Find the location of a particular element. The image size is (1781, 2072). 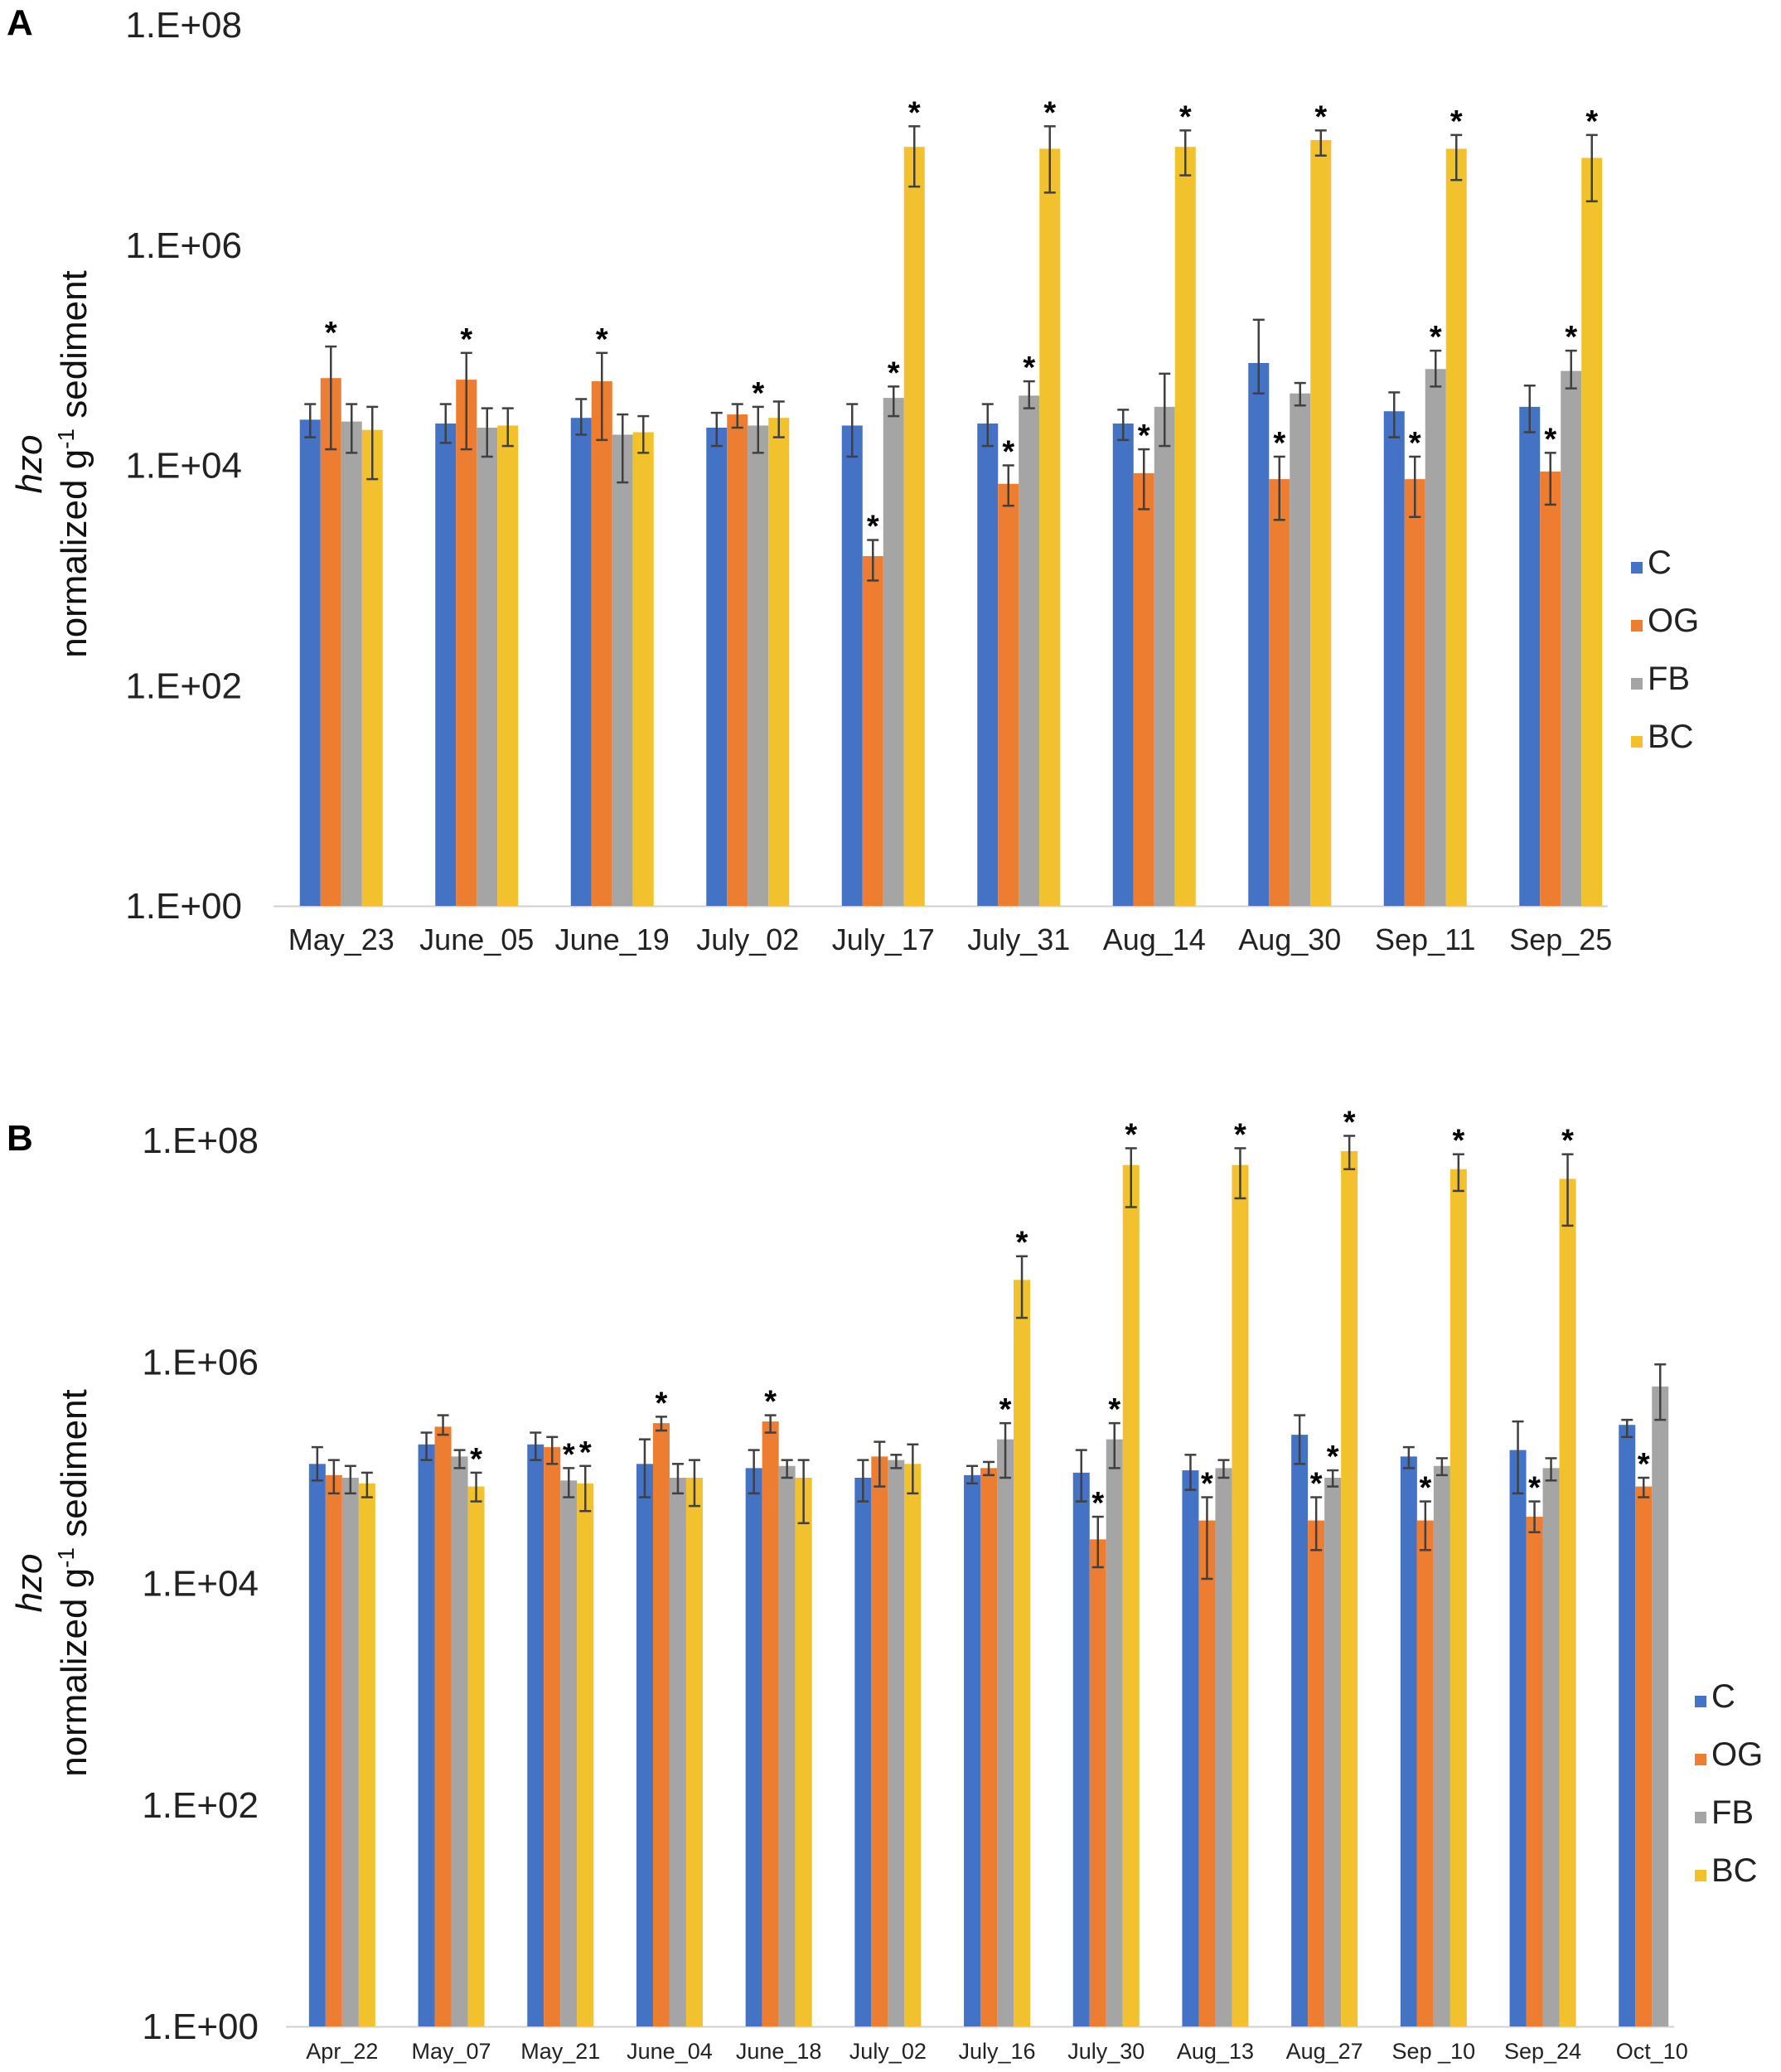

x-category-label: June_04 is located at coordinates (670, 2051).